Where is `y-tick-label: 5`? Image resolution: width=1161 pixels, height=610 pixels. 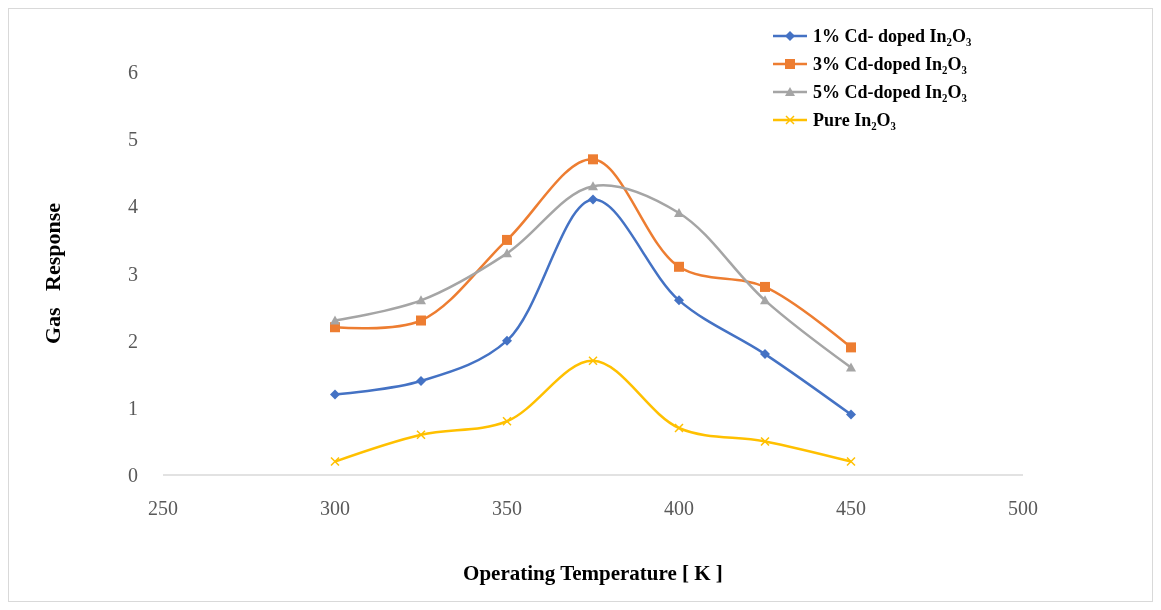
y-tick-label: 5 is located at coordinates (133, 139).